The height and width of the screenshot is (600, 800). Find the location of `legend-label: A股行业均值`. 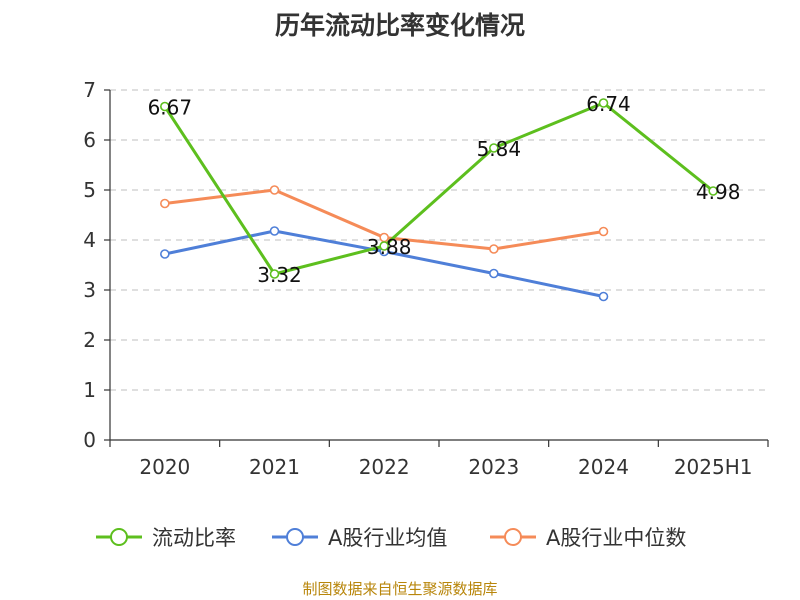

legend-label: A股行业均值 is located at coordinates (387, 538).